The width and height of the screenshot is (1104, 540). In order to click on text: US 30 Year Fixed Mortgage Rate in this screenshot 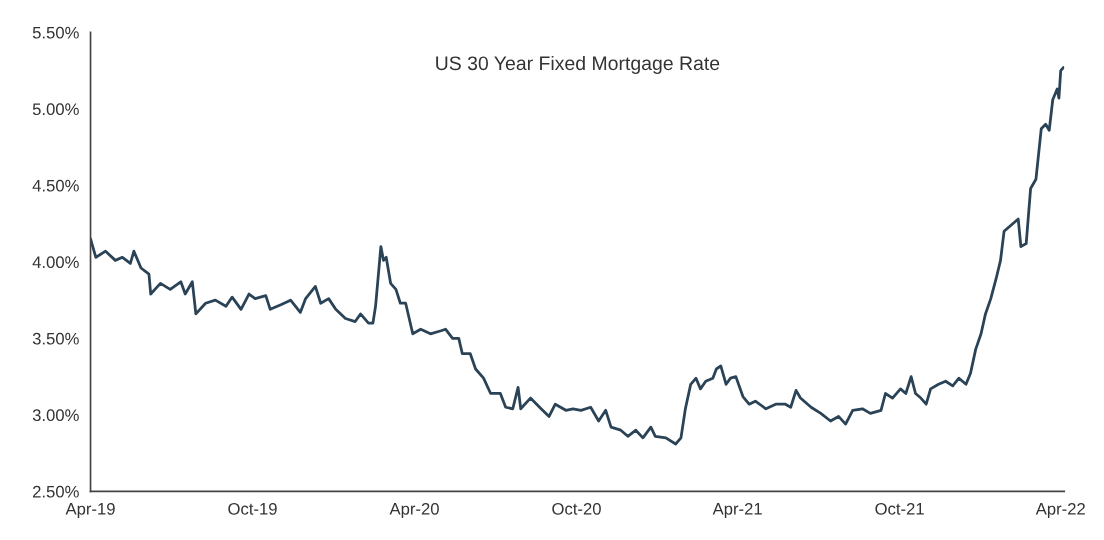, I will do `click(578, 64)`.